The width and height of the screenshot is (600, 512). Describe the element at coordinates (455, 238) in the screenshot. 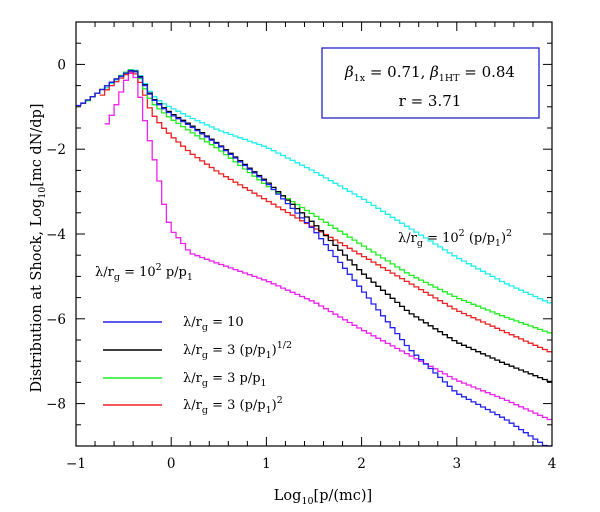

I see `annotation-cyan: λ/rg = 102 (p/p1)2` at that location.